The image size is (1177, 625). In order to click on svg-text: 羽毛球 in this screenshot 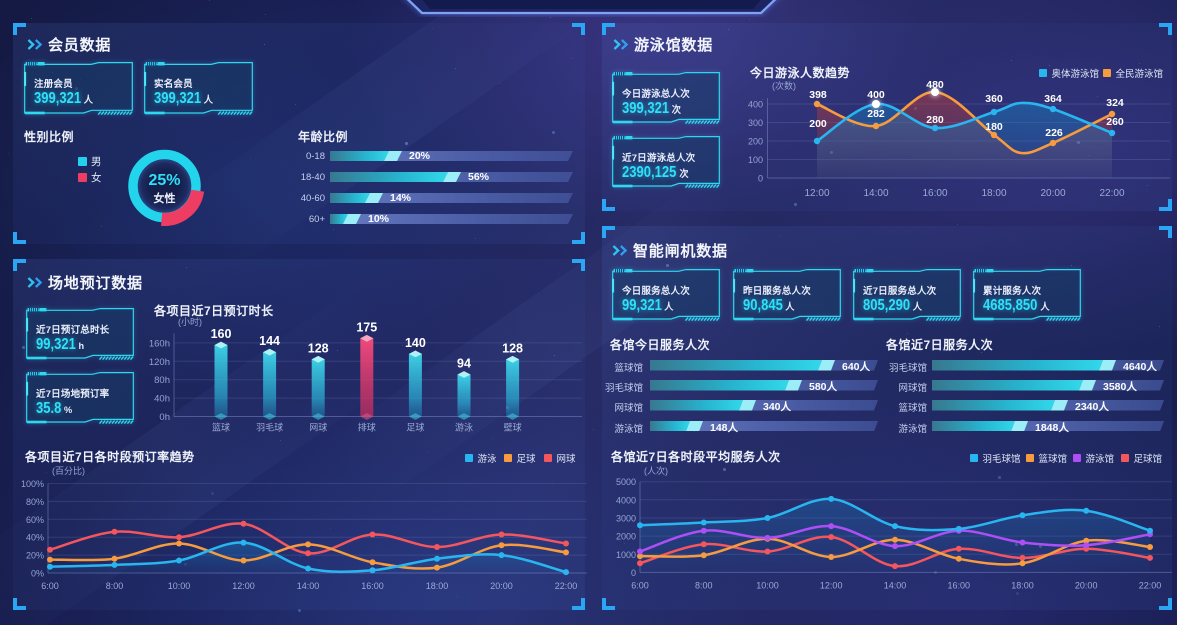, I will do `click(269, 427)`.